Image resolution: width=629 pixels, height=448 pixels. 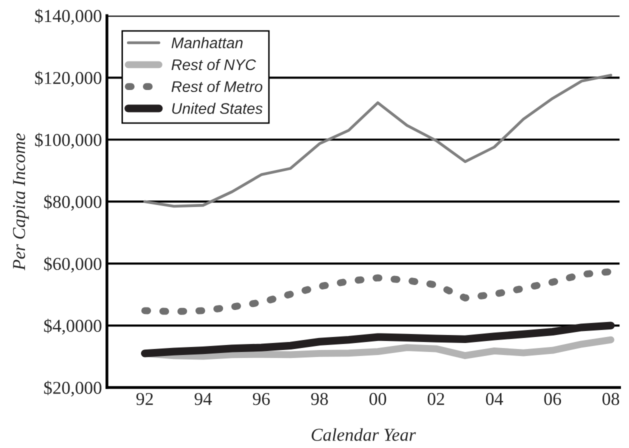 What do you see at coordinates (495, 399) in the screenshot?
I see `x-tick-label: 04` at bounding box center [495, 399].